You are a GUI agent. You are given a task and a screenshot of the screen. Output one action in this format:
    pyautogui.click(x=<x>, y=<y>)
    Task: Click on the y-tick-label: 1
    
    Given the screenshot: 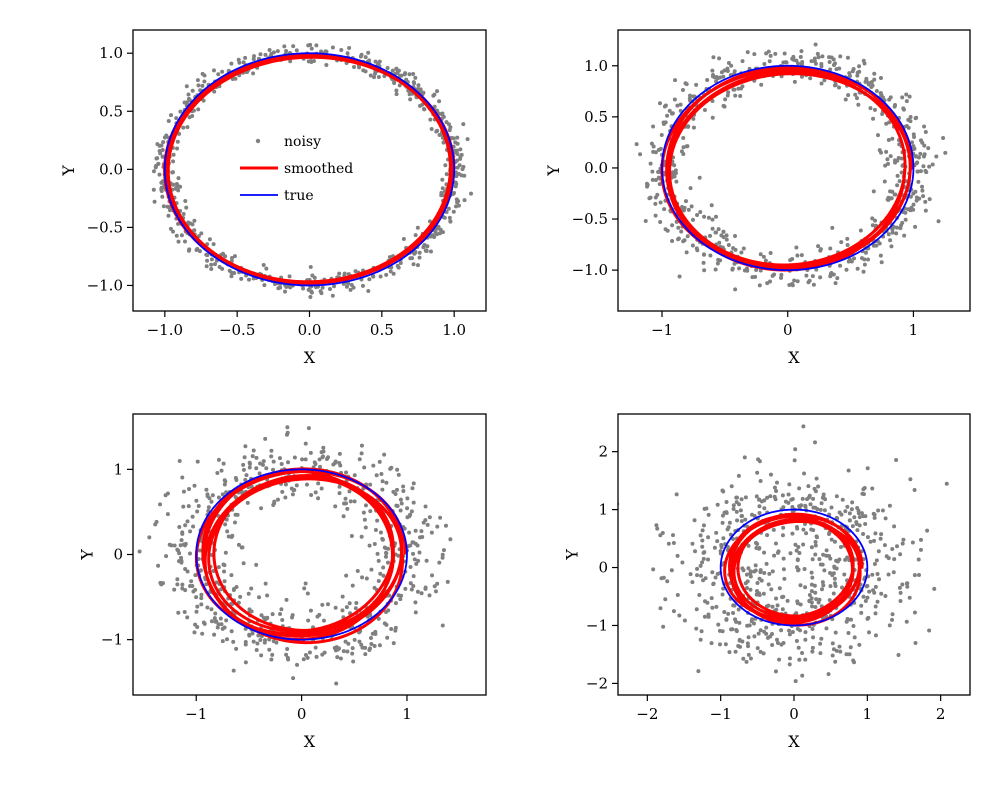 What is the action you would take?
    pyautogui.click(x=118, y=469)
    